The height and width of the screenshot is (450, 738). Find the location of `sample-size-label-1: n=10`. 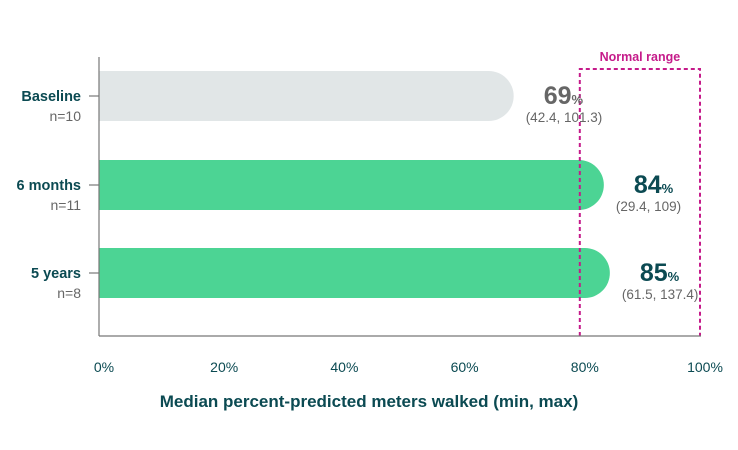

sample-size-label-1: n=10 is located at coordinates (65, 116).